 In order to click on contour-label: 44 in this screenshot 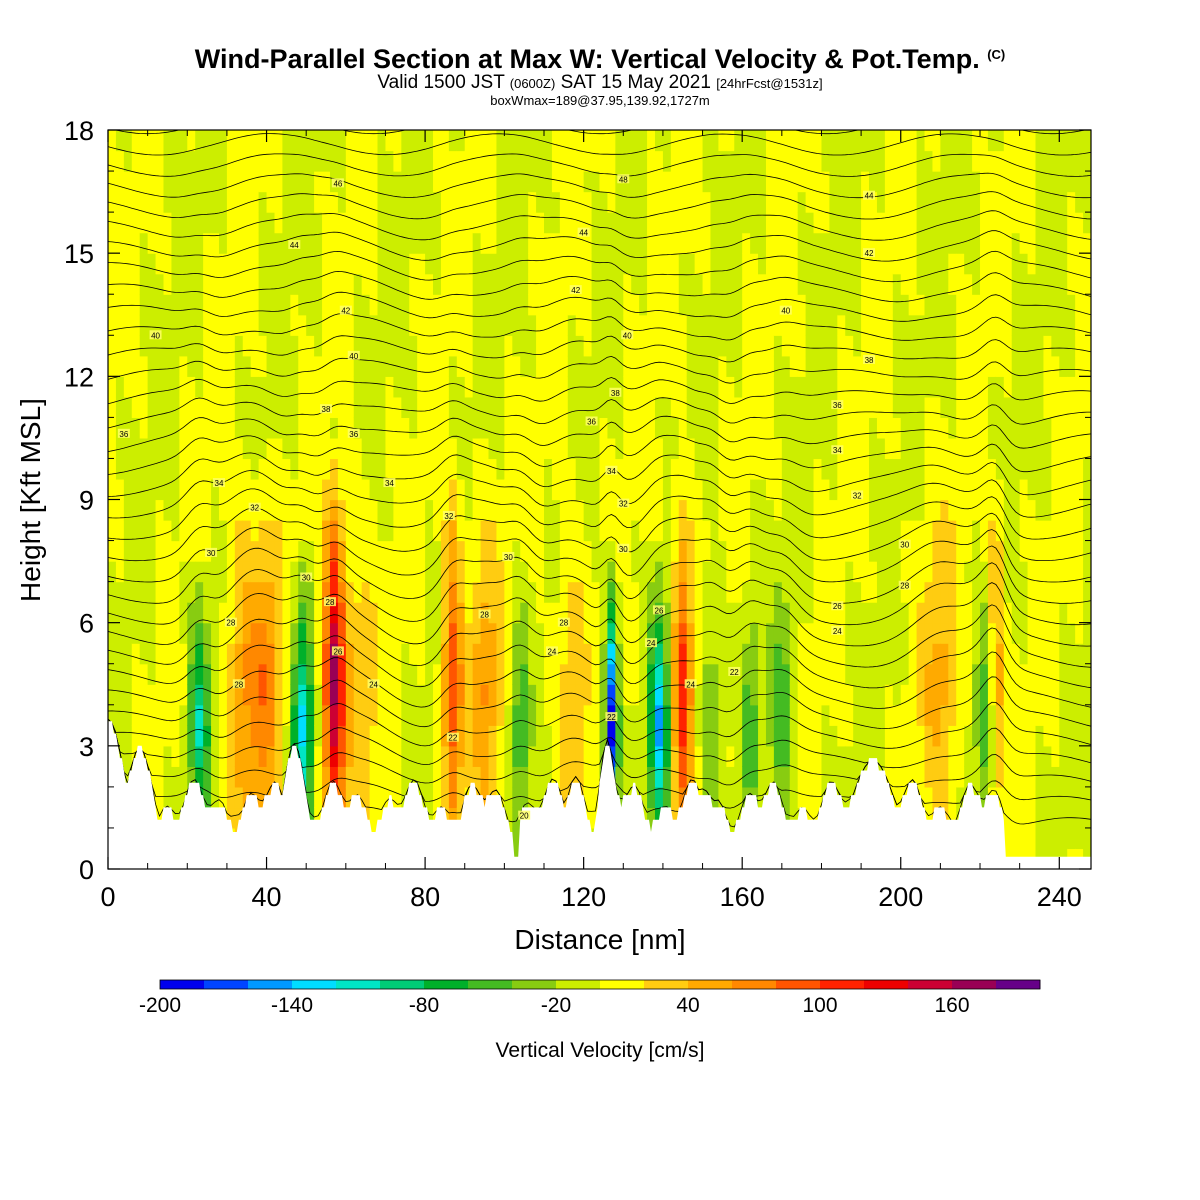, I will do `click(869, 195)`.